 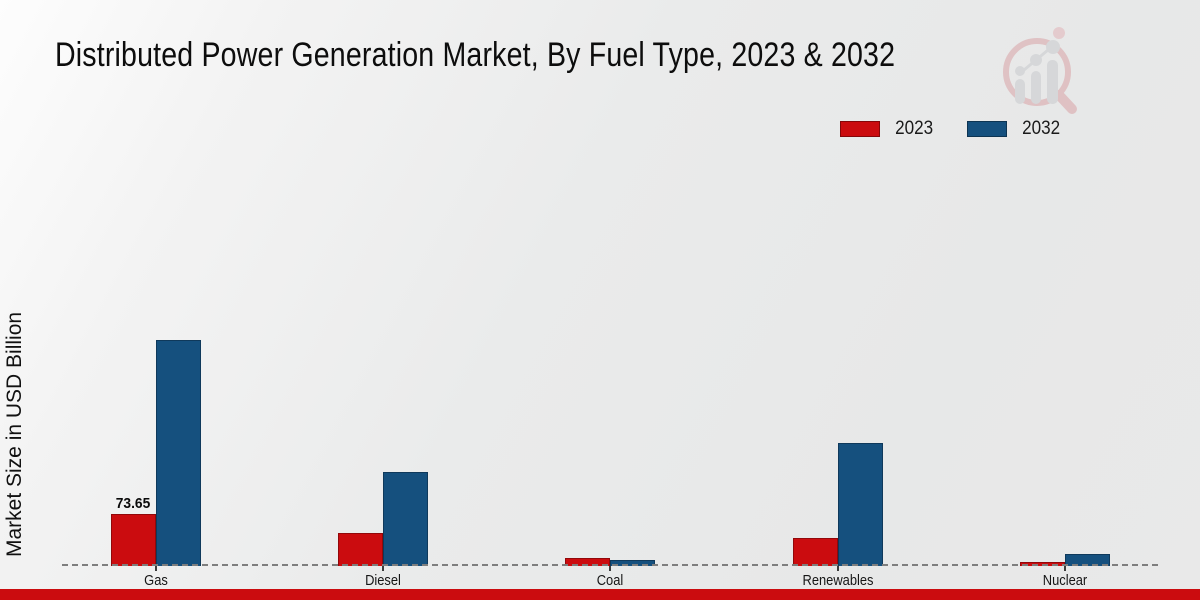 I want to click on bar-2032-coal, so click(x=633, y=563).